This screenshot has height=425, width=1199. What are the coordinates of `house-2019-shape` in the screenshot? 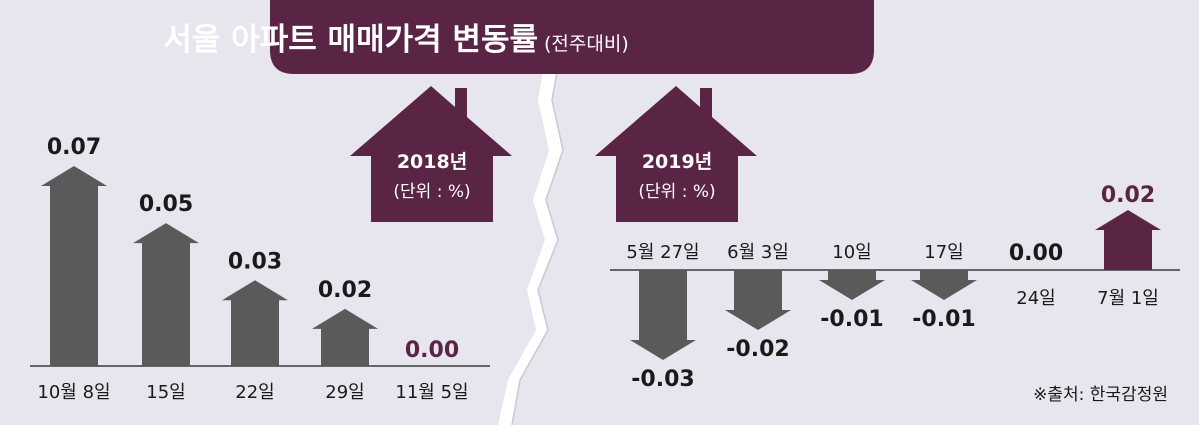 It's located at (676, 154).